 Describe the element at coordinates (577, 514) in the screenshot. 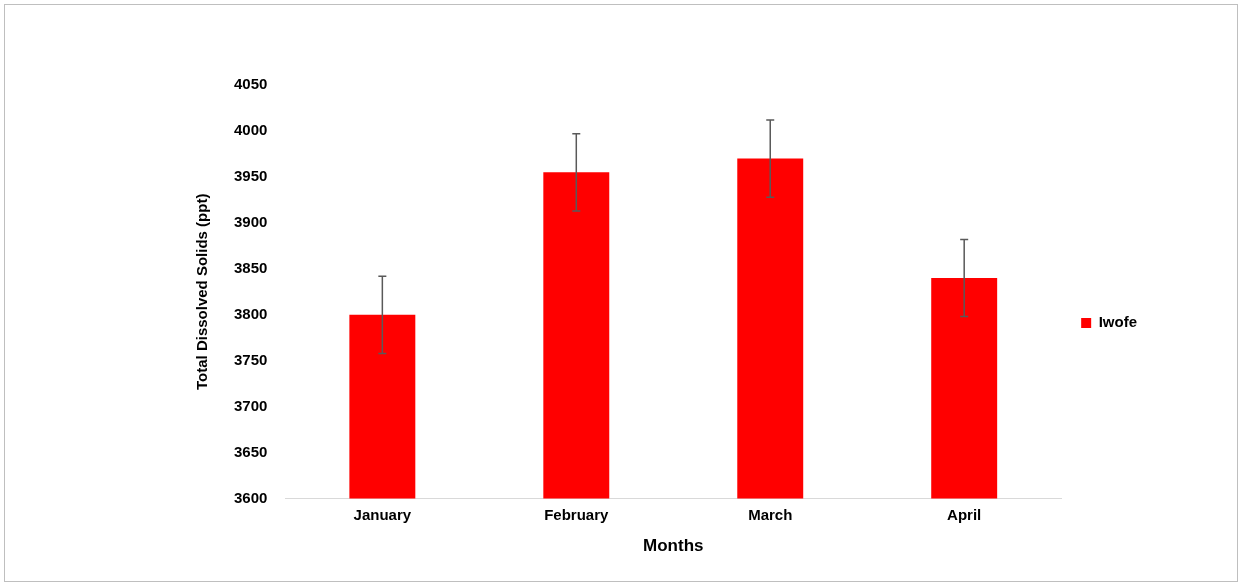

I see `x-tick-label: February` at that location.